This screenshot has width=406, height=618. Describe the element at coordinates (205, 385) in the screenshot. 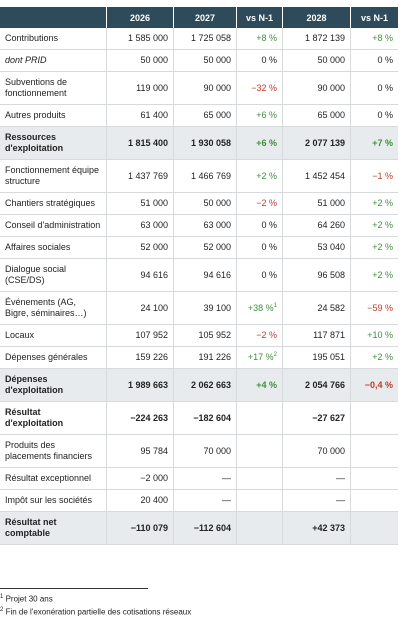

I see `cell: 2 062 663` at that location.